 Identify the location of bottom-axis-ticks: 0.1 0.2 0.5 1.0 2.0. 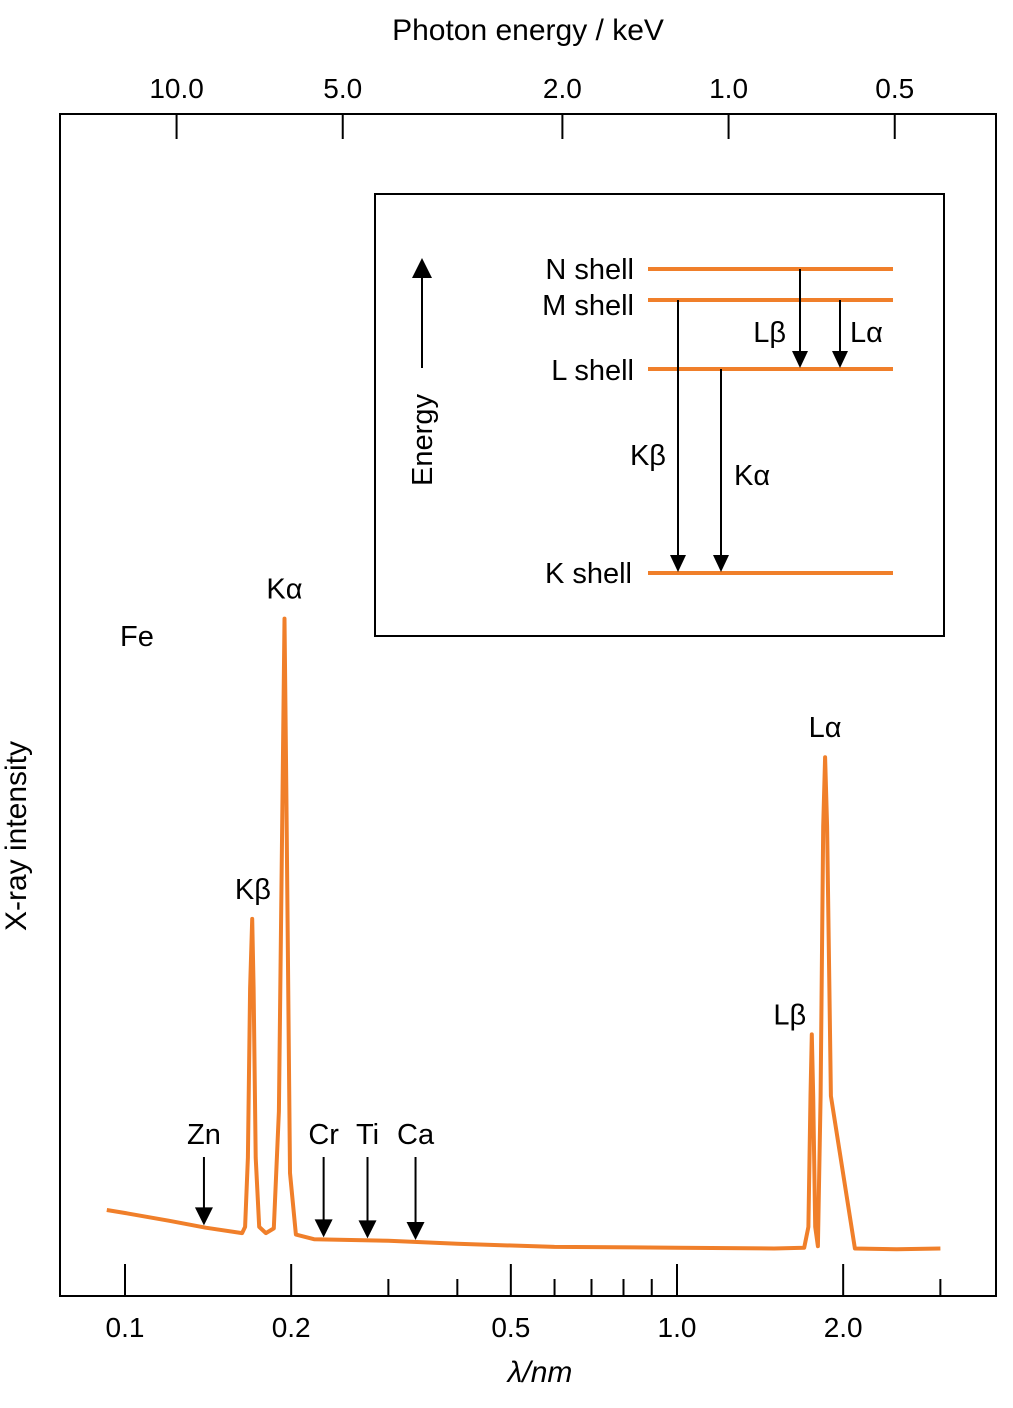
(524, 1303).